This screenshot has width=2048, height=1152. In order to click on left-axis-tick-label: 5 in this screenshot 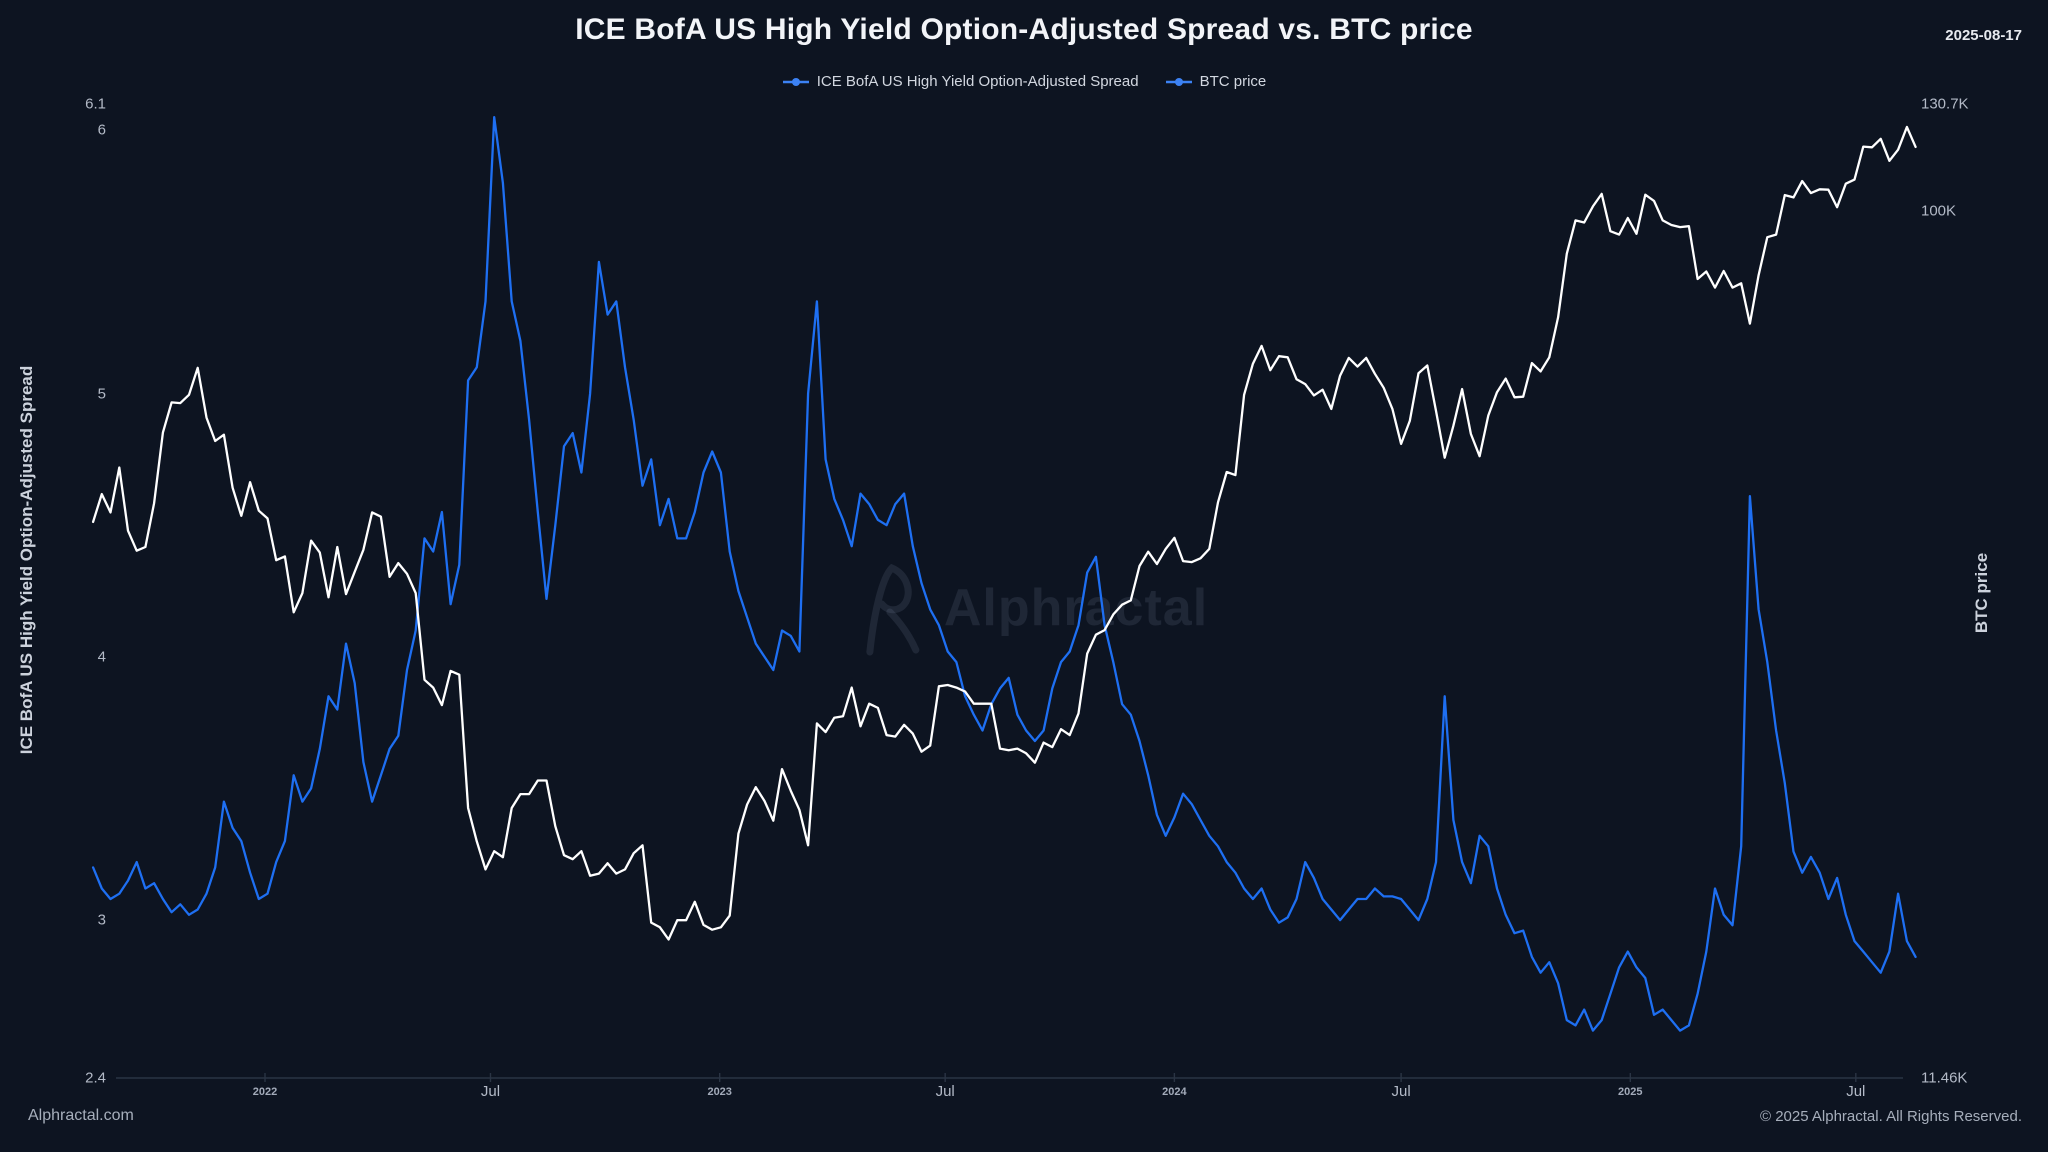, I will do `click(101, 394)`.